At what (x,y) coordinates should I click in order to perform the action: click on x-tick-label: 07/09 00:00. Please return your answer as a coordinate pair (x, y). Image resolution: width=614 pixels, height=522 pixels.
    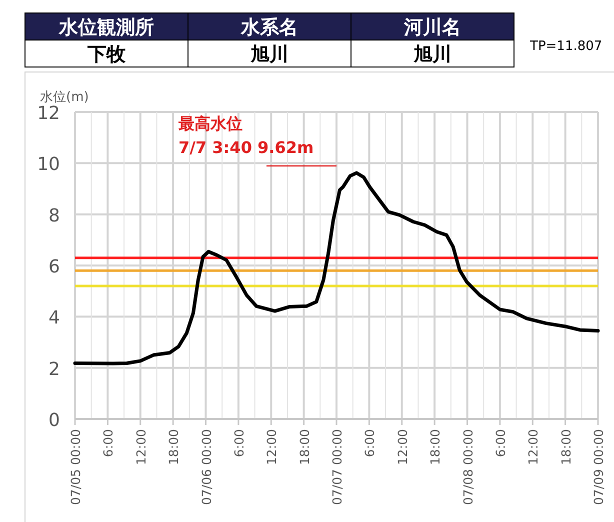
    Looking at the image, I should click on (598, 467).